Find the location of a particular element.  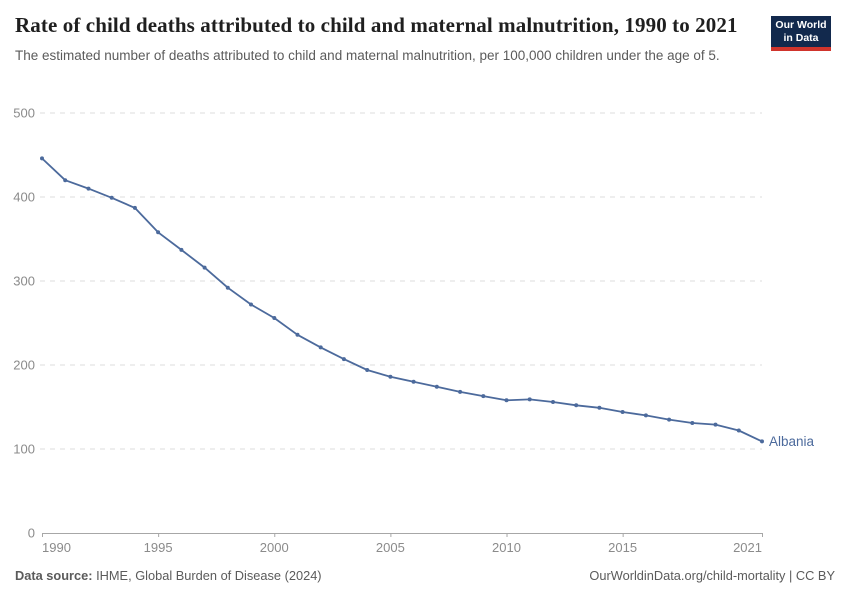

owid-logo-box: Our World in Data is located at coordinates (801, 31).